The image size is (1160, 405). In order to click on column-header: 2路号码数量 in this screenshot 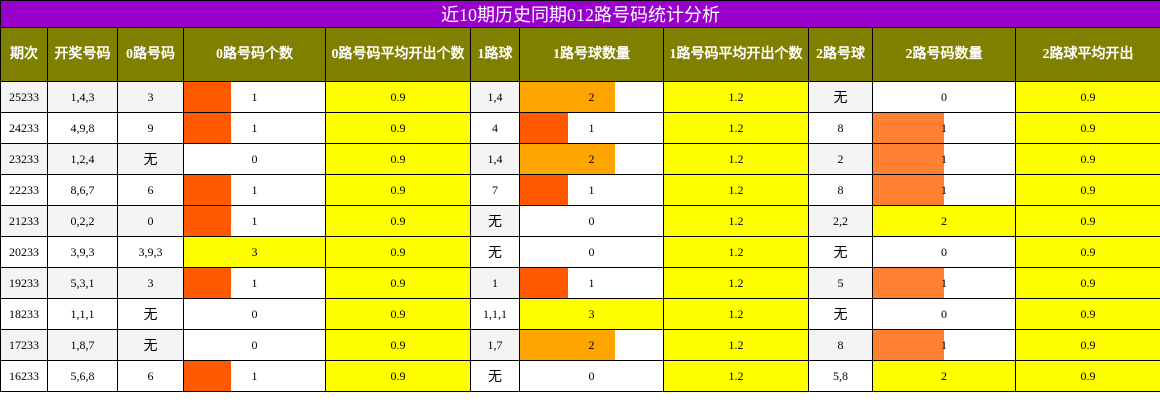, I will do `click(944, 54)`.